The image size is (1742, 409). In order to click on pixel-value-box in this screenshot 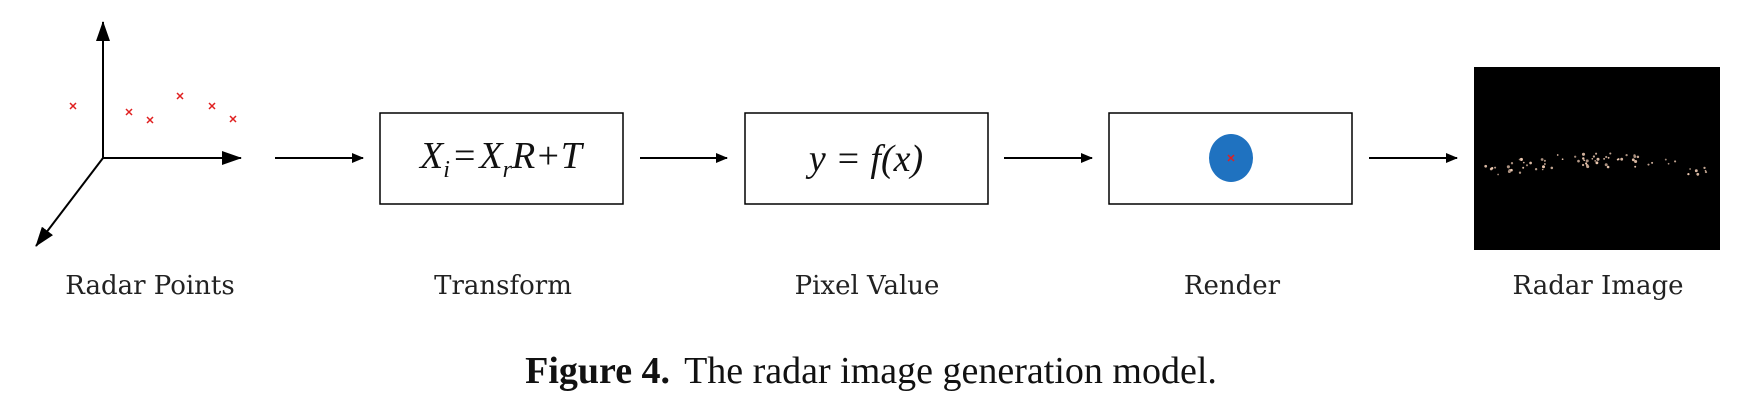, I will do `click(866, 158)`.